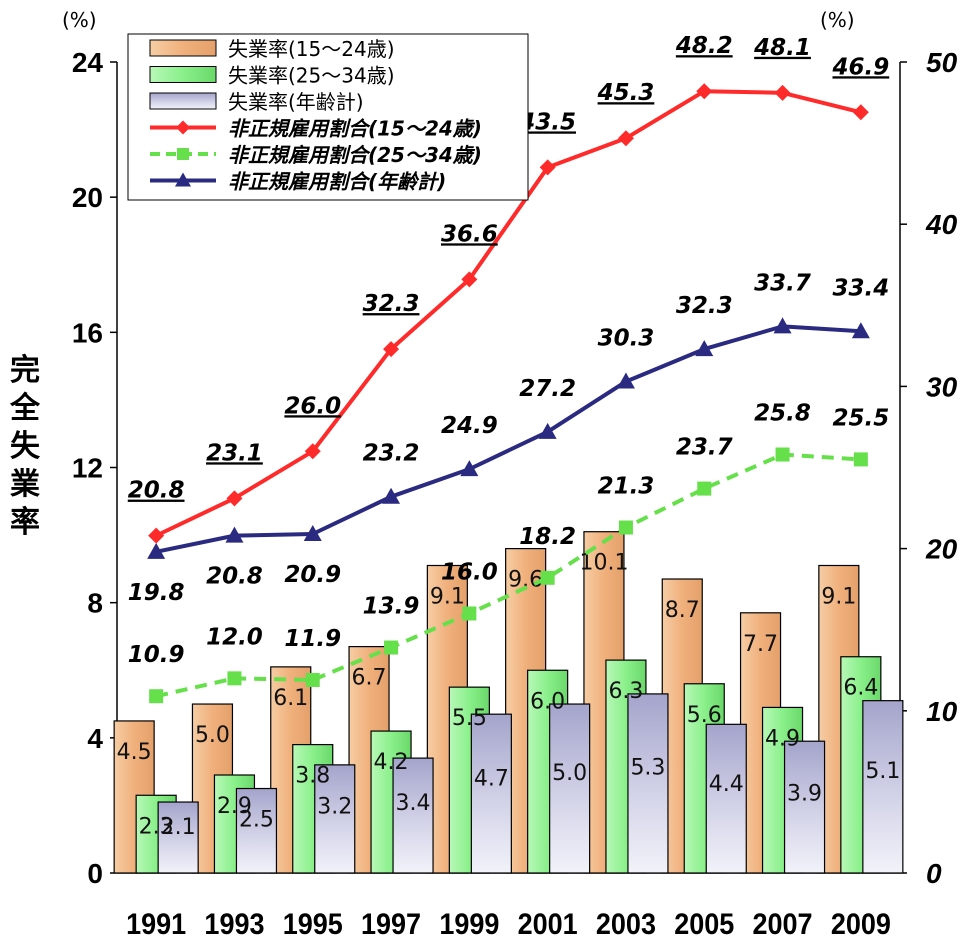  What do you see at coordinates (234, 453) in the screenshot?
I see `line-value-label: 23.1` at bounding box center [234, 453].